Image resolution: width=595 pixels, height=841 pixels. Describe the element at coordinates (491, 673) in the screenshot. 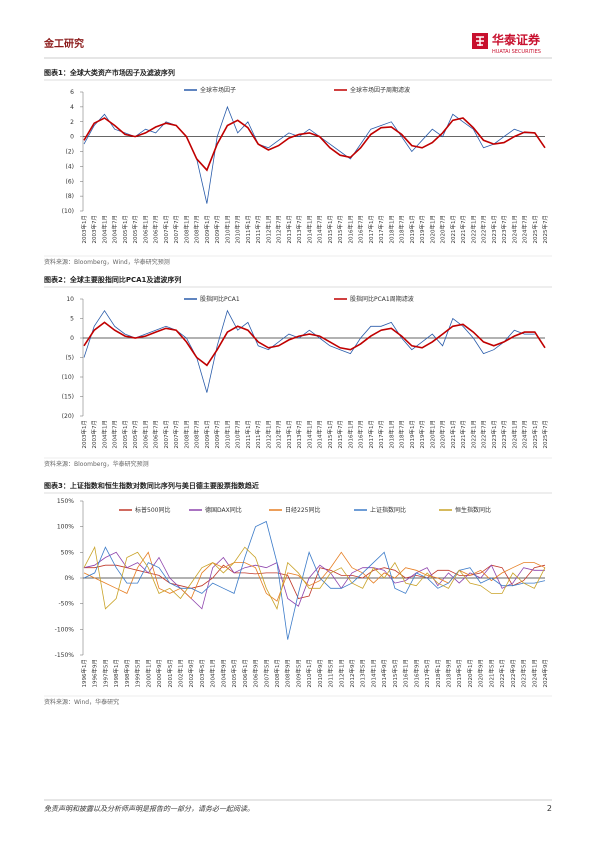

I see `x-tick-label: 2021年5月` at that location.